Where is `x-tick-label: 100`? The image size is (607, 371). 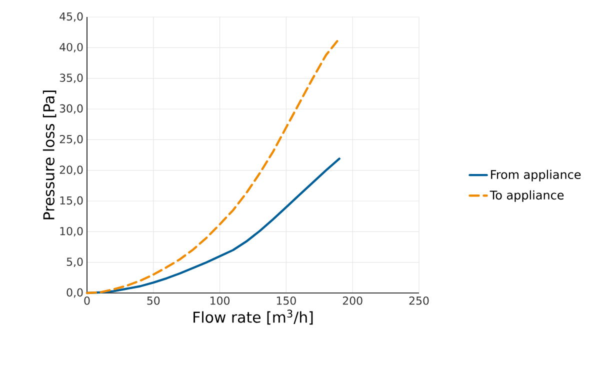 x-tick-label: 100 is located at coordinates (220, 300).